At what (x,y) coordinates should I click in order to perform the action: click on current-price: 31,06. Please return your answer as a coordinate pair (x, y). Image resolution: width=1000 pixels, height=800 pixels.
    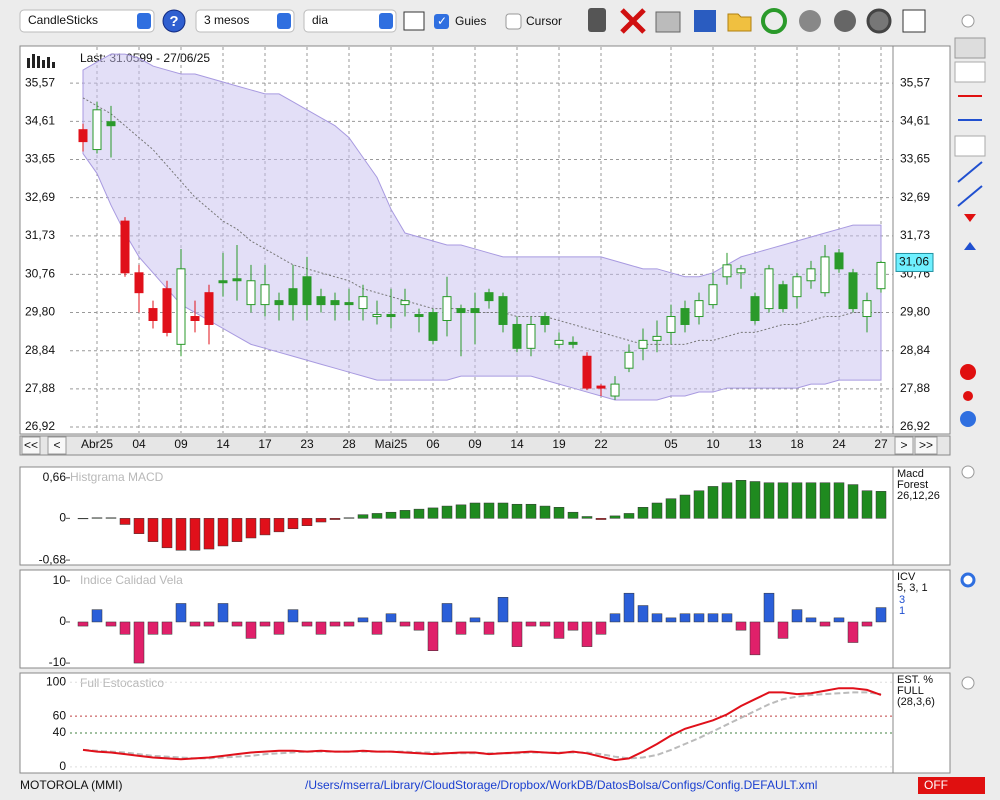
    Looking at the image, I should click on (914, 262).